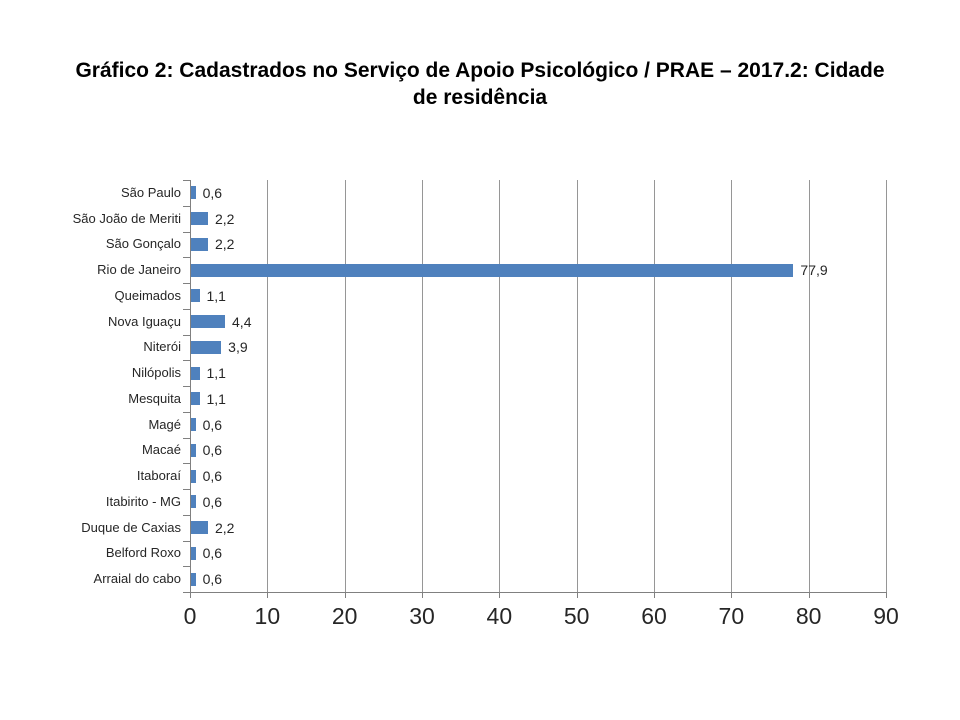 This screenshot has width=960, height=720. Describe the element at coordinates (886, 616) in the screenshot. I see `x-axis-label: 90` at that location.